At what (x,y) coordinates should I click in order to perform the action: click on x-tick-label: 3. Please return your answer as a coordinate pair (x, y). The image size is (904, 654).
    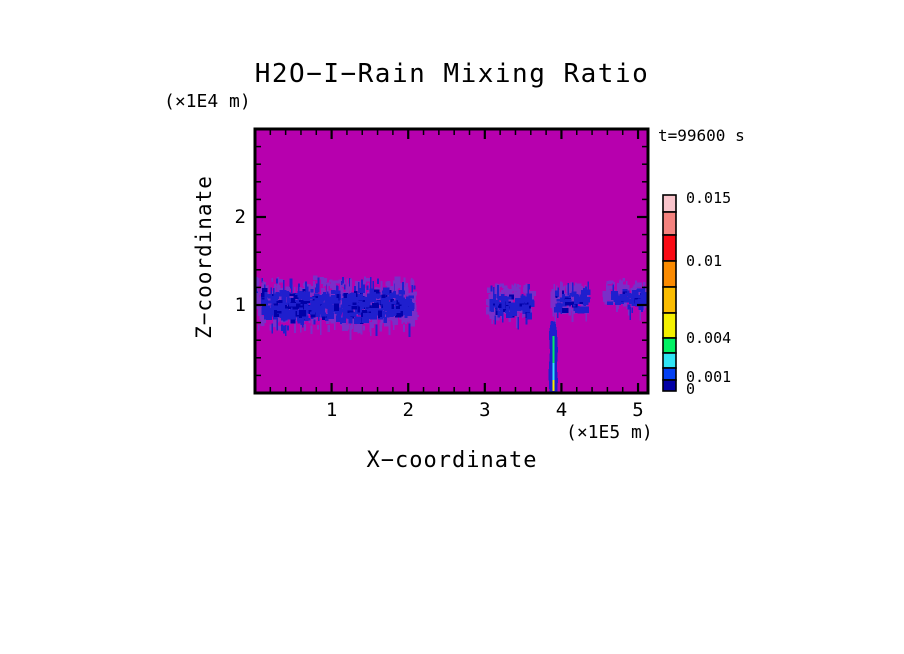
    Looking at the image, I should click on (485, 410).